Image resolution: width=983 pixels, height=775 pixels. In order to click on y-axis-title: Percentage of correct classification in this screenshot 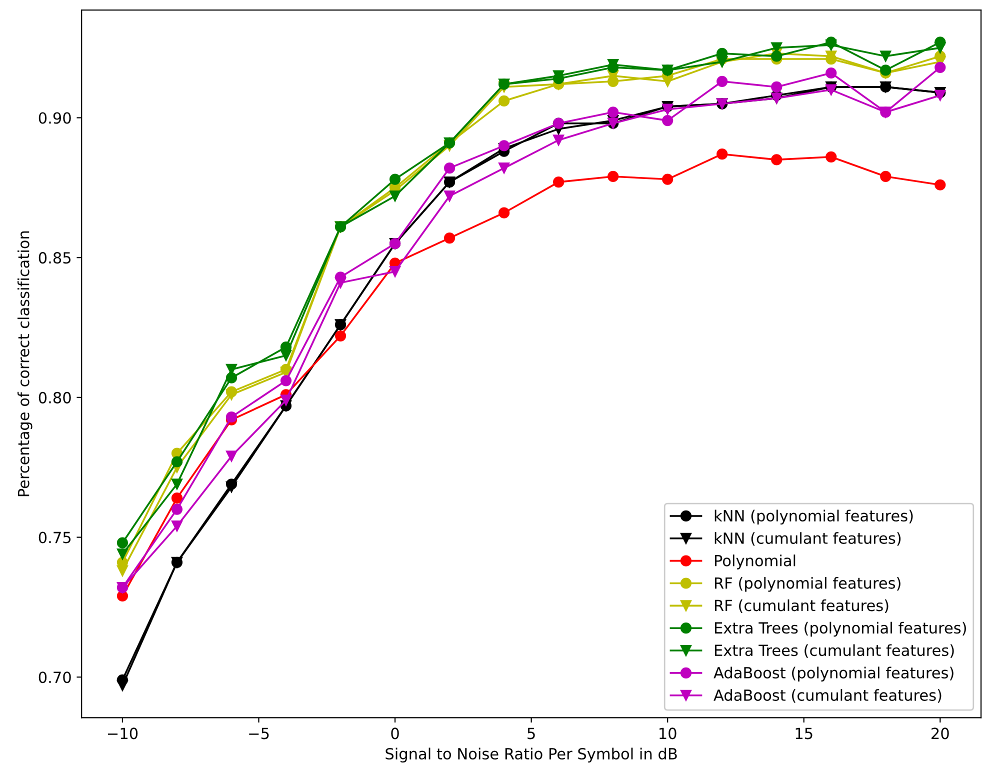, I will do `click(25, 363)`.